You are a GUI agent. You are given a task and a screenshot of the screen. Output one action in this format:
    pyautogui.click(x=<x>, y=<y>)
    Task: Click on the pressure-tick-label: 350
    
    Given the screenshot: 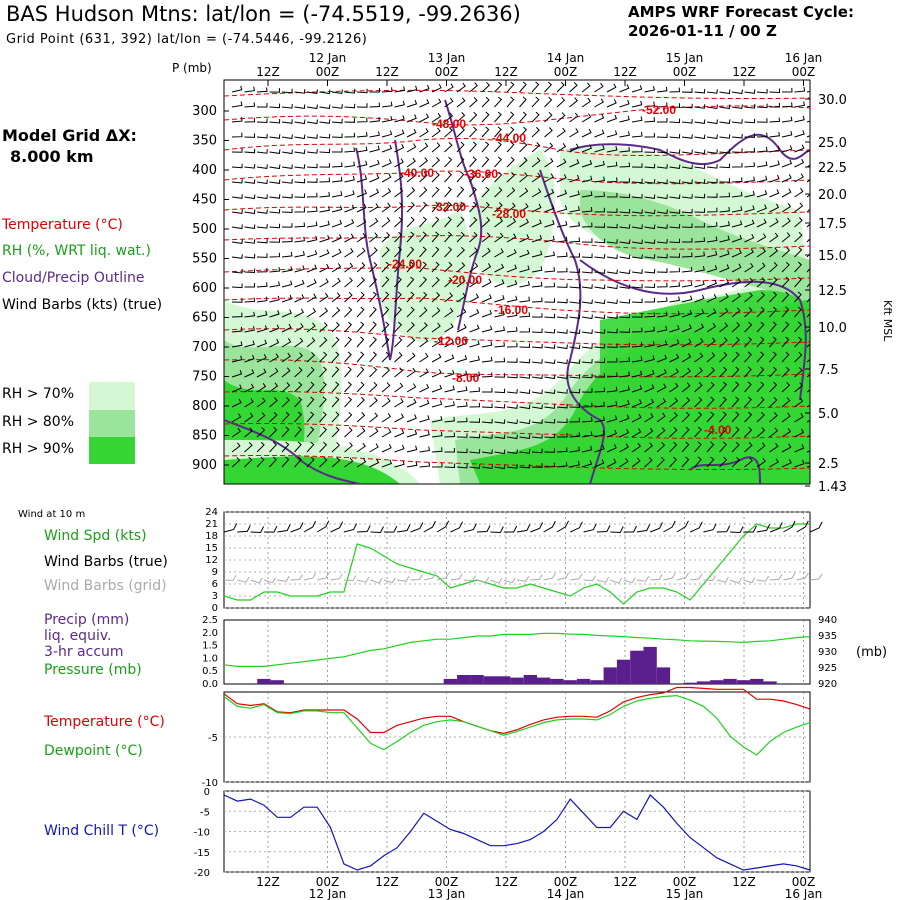 What is the action you would take?
    pyautogui.click(x=204, y=141)
    